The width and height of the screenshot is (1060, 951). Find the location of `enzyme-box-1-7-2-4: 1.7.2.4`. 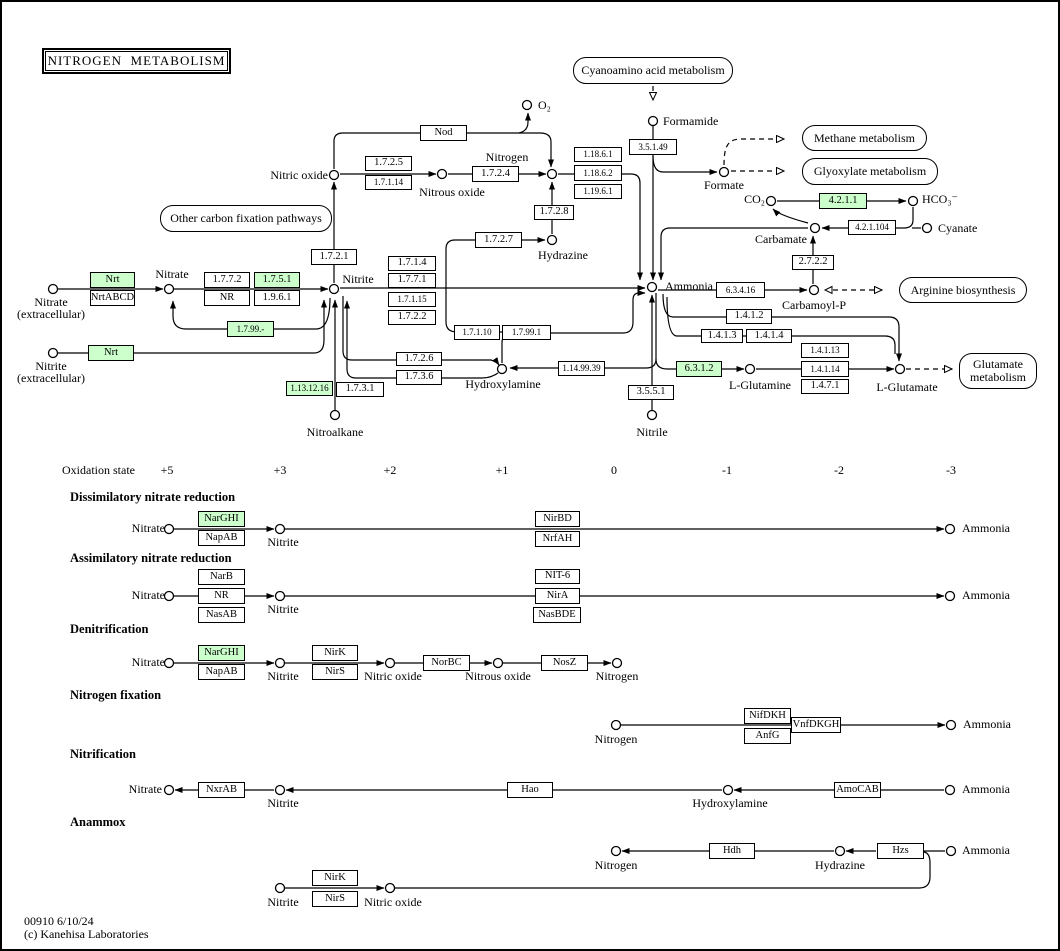

enzyme-box-1-7-2-4: 1.7.2.4 is located at coordinates (495, 174).